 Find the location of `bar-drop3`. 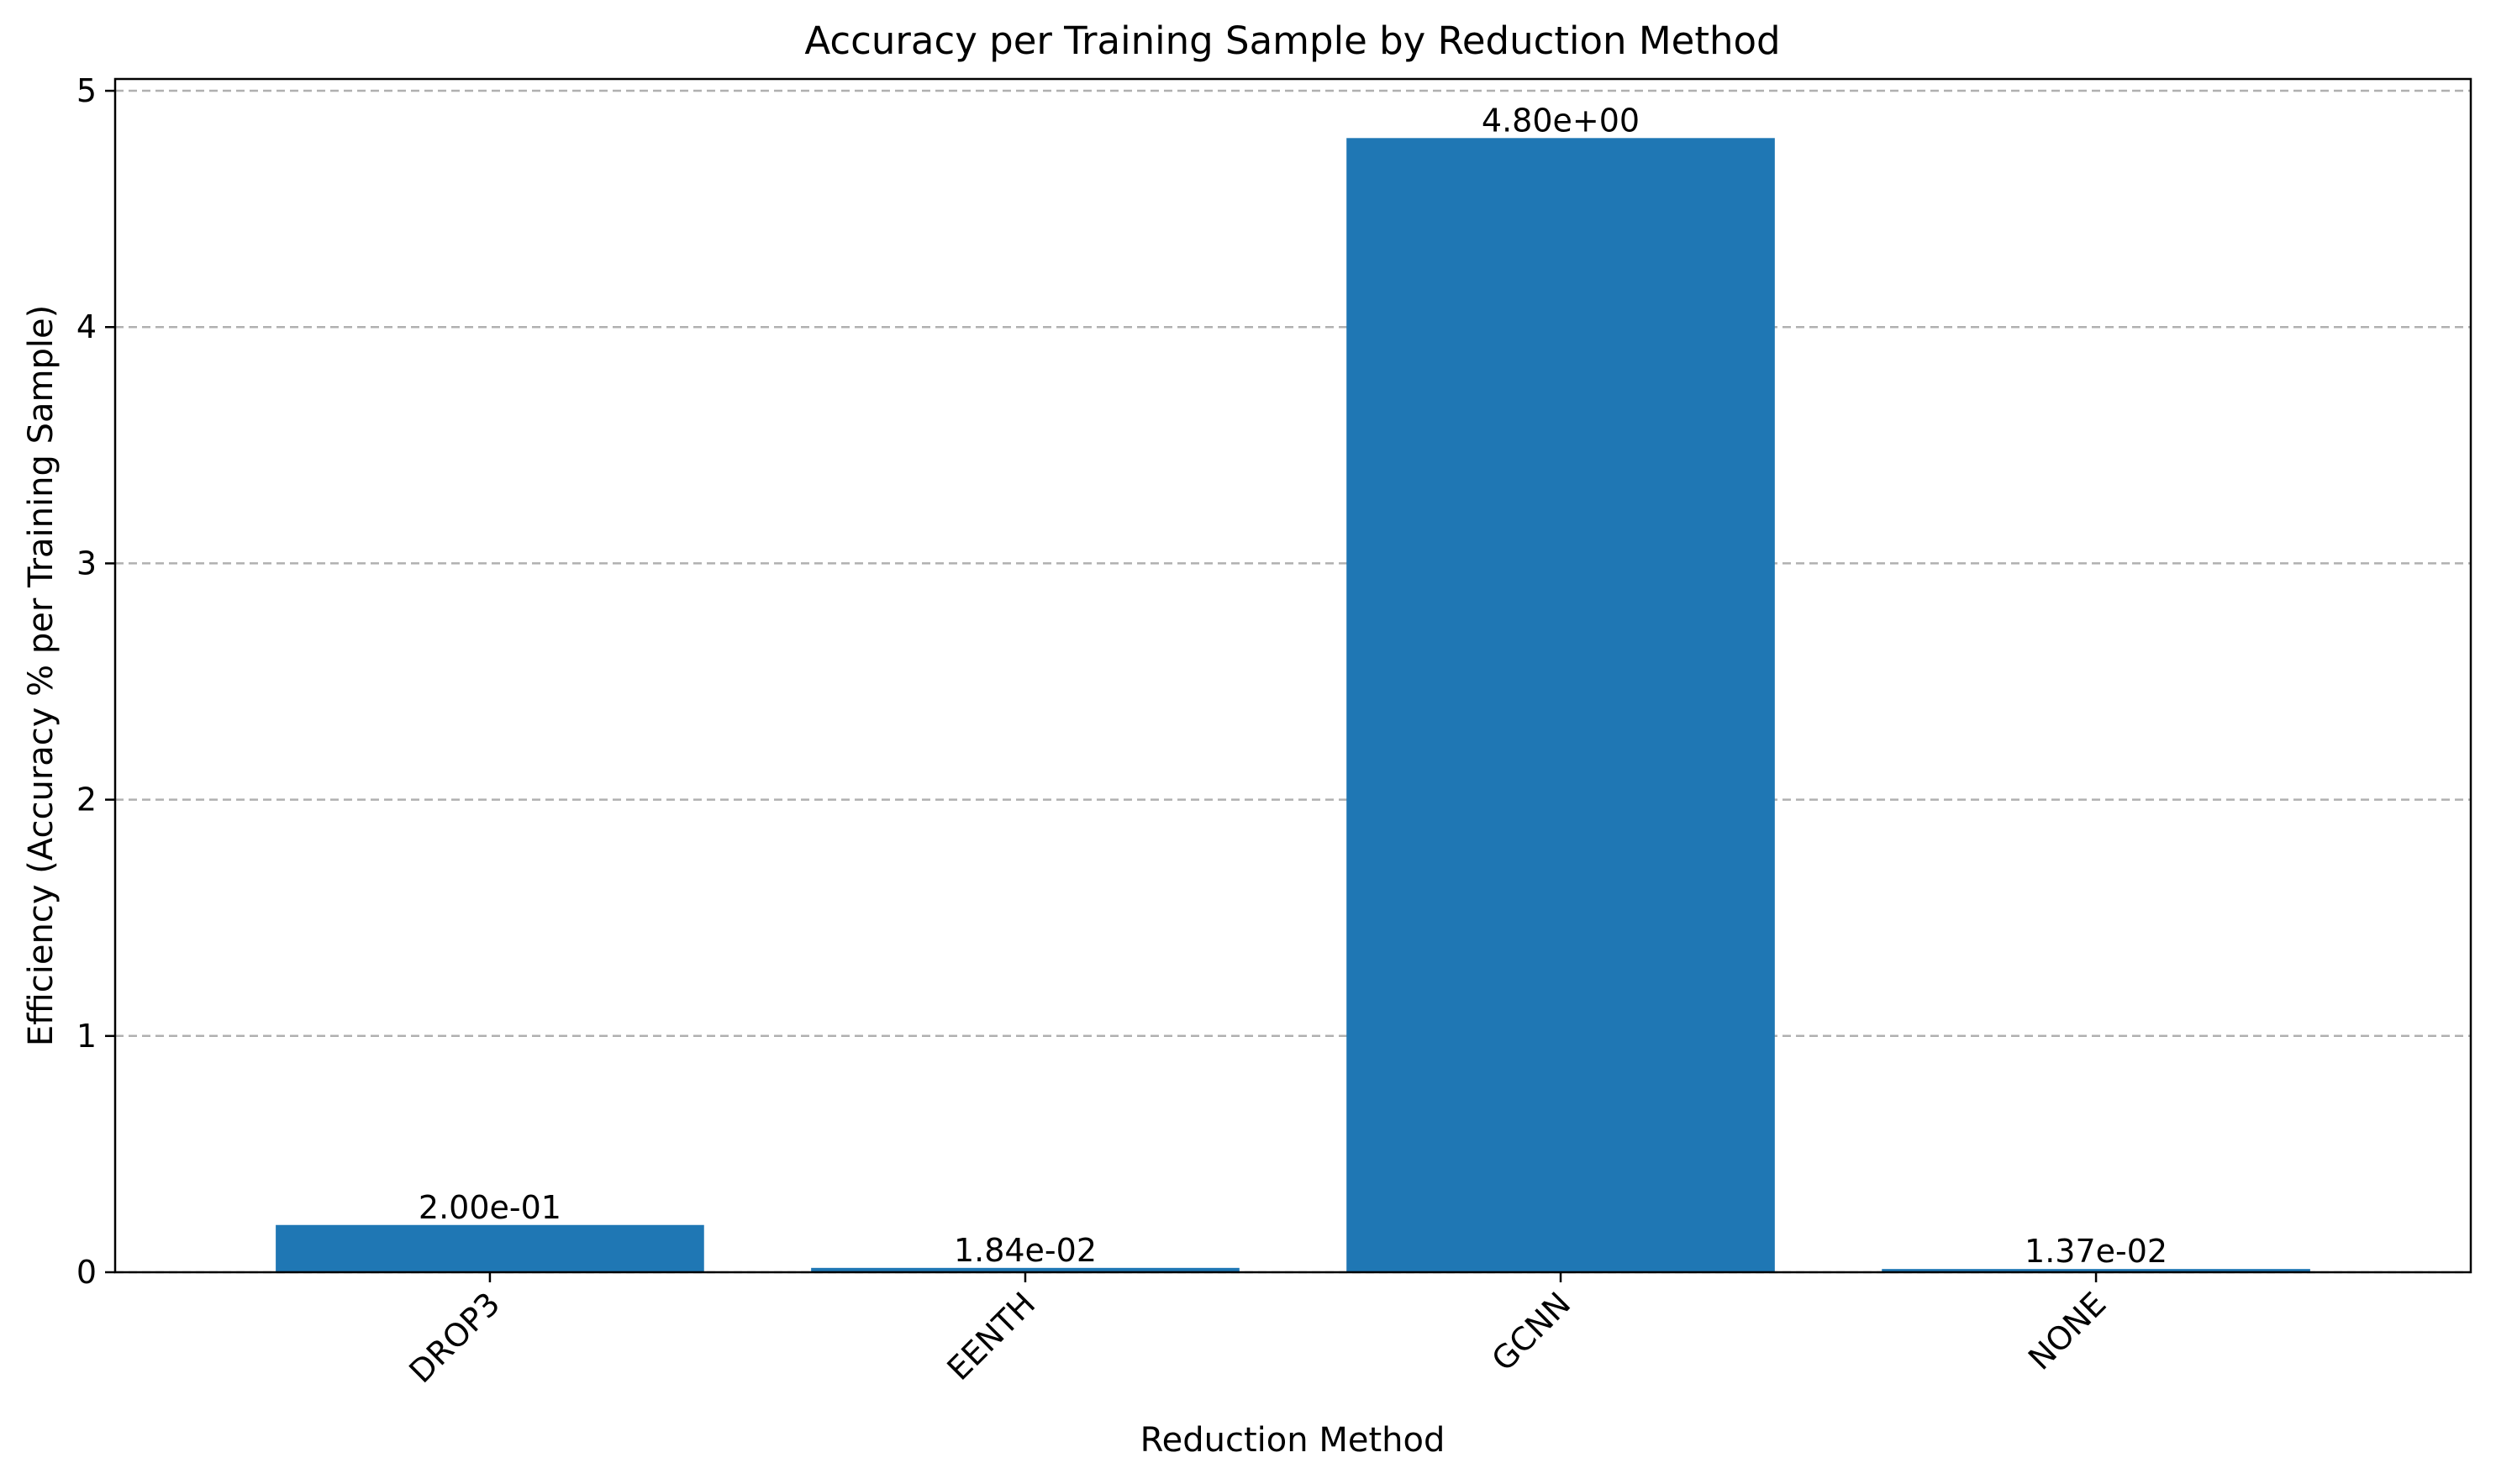

bar-drop3 is located at coordinates (490, 1248).